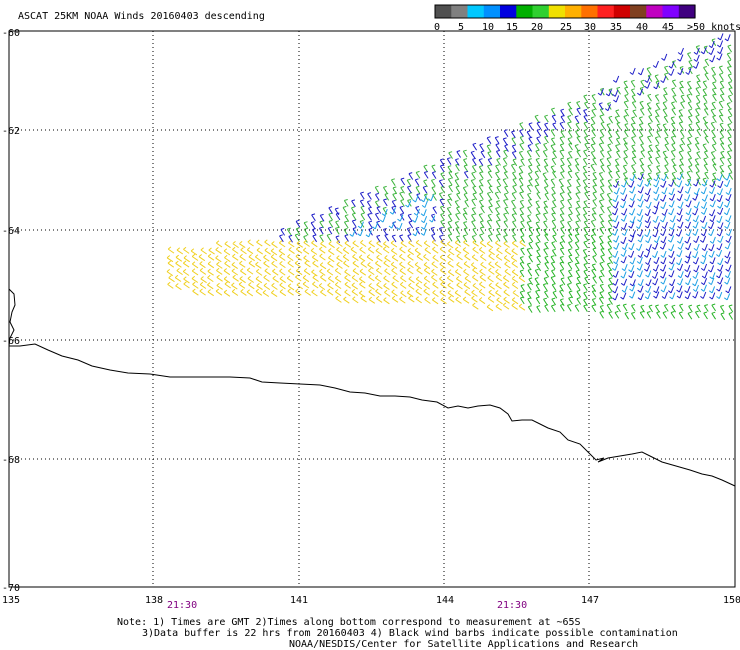  I want to click on y-tick-label: -70, so click(11, 588).